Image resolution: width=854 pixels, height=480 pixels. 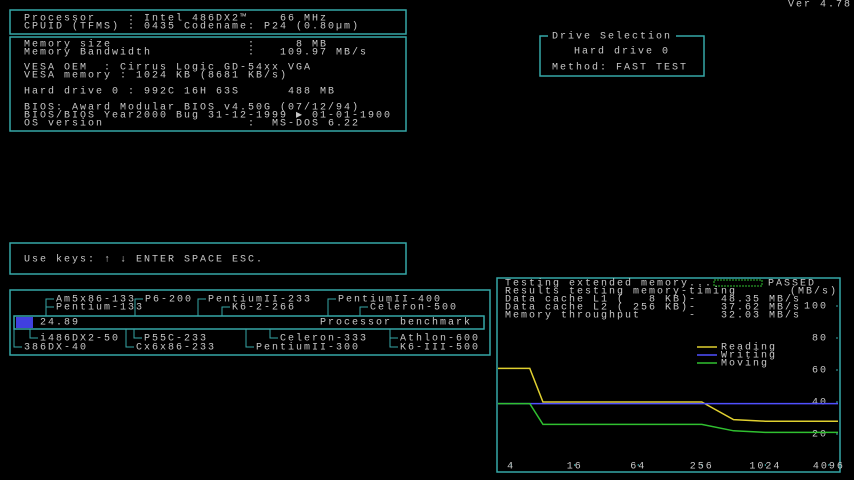 I want to click on system-panel, so click(x=208, y=22).